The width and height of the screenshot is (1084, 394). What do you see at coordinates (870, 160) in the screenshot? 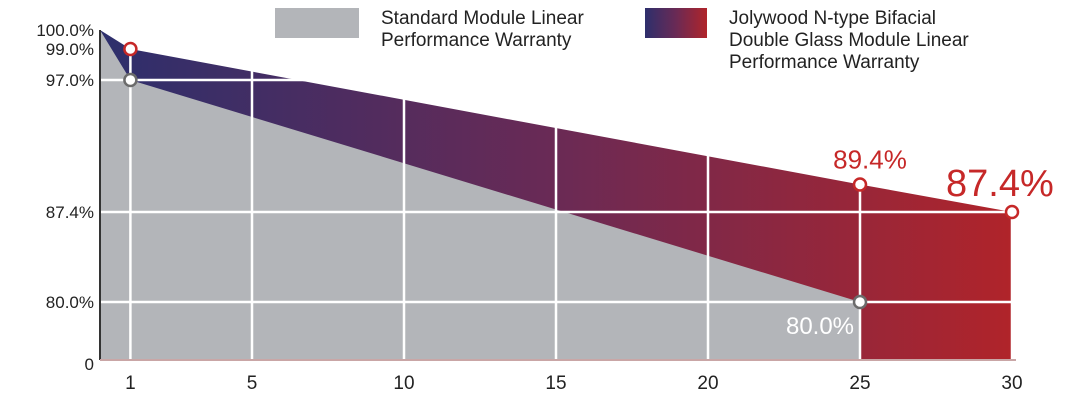
I see `data-label-89-4: 89.4%` at bounding box center [870, 160].